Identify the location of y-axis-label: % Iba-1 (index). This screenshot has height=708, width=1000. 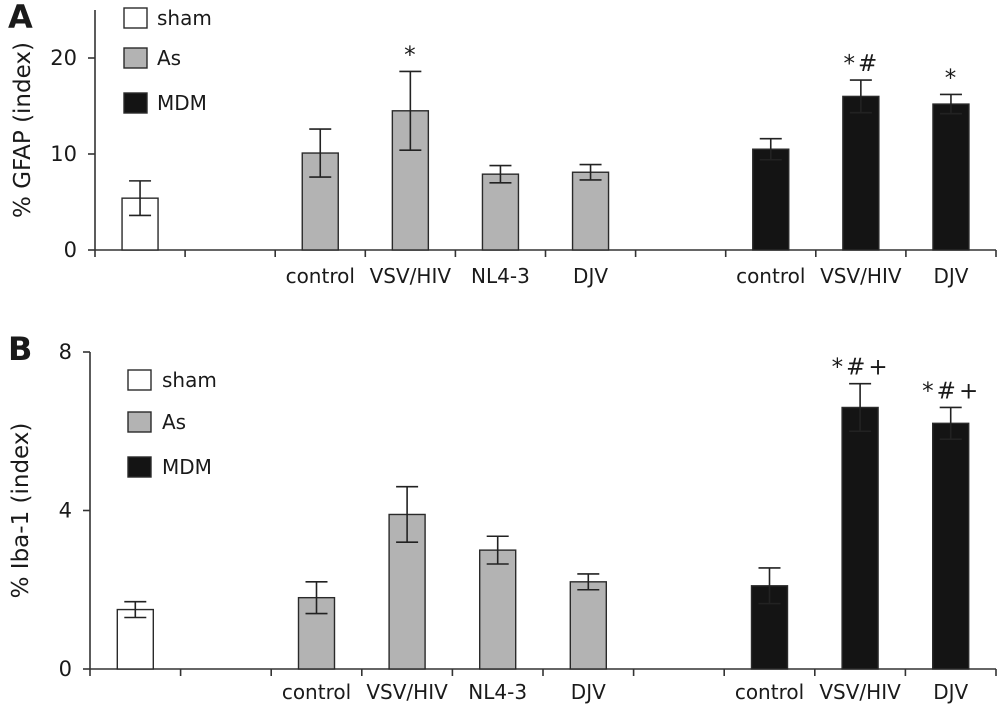
(21, 511).